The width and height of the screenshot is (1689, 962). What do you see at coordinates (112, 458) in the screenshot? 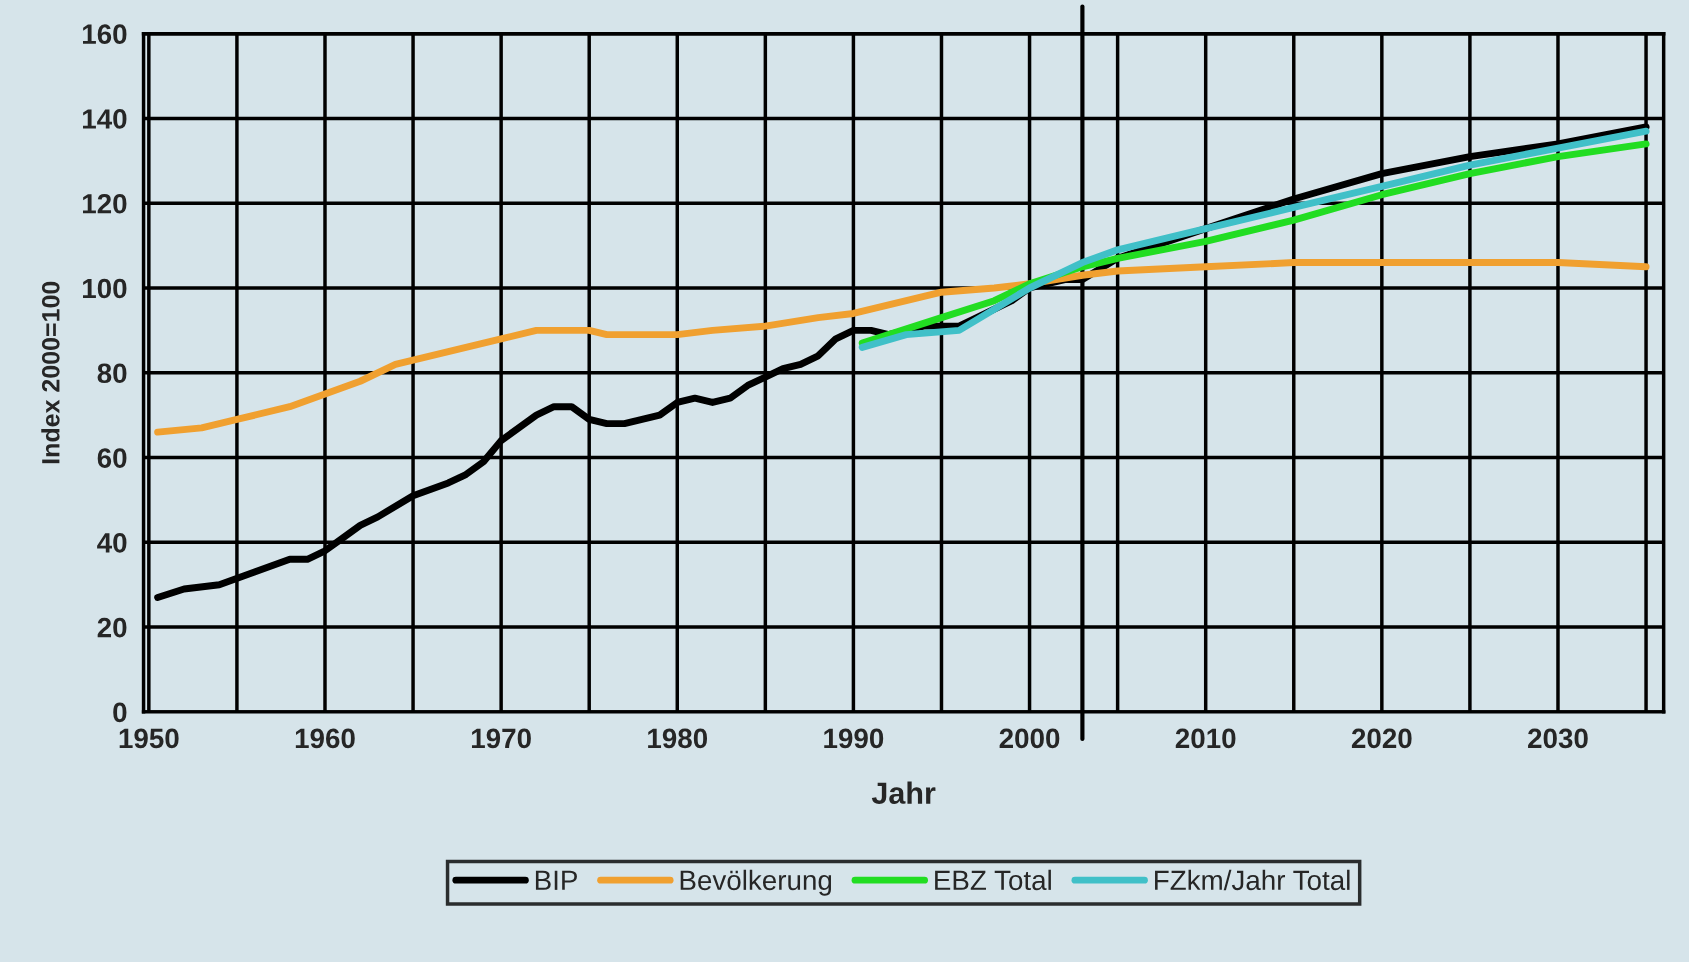
I see `y-tick-label: 60` at bounding box center [112, 458].